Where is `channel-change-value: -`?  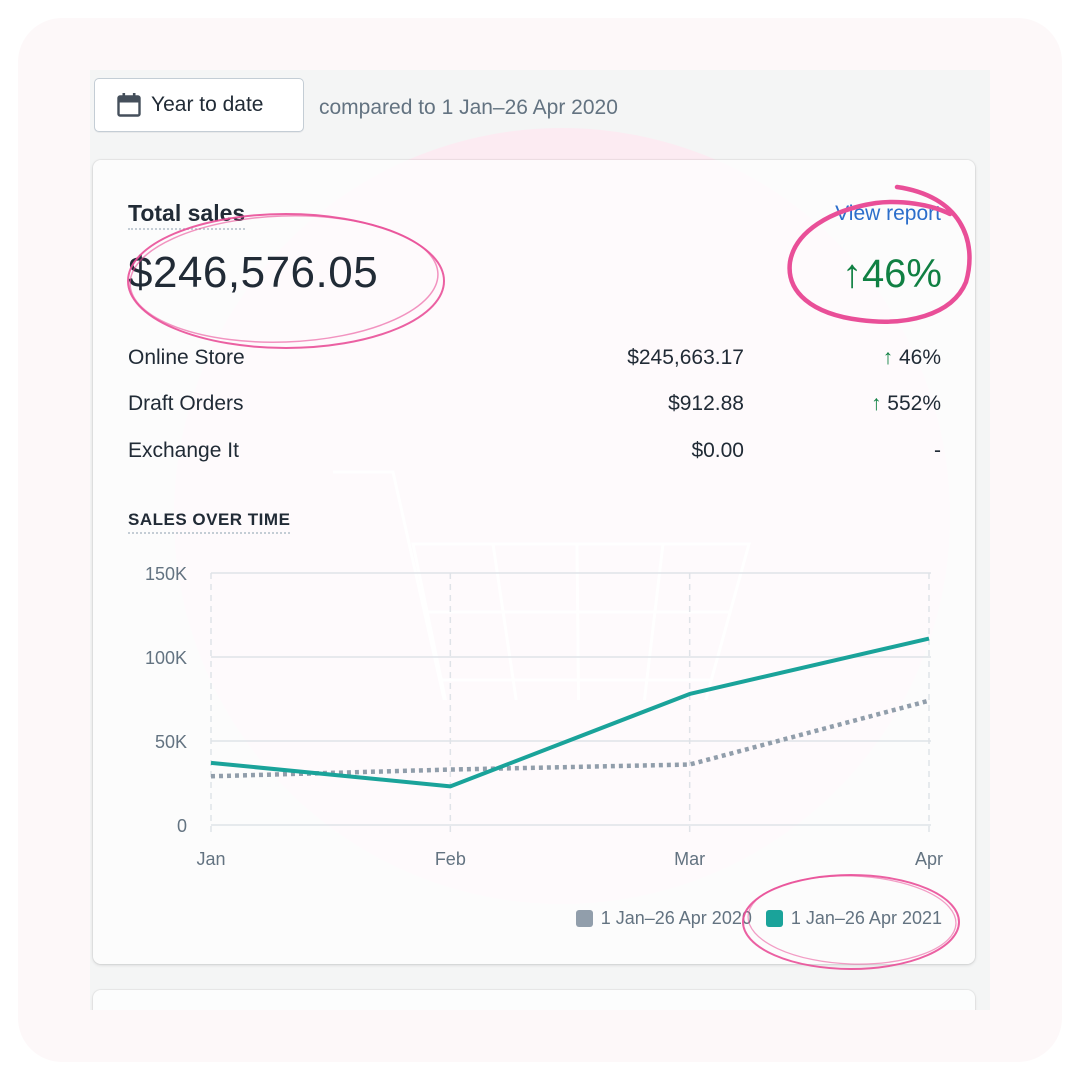 channel-change-value: - is located at coordinates (937, 450).